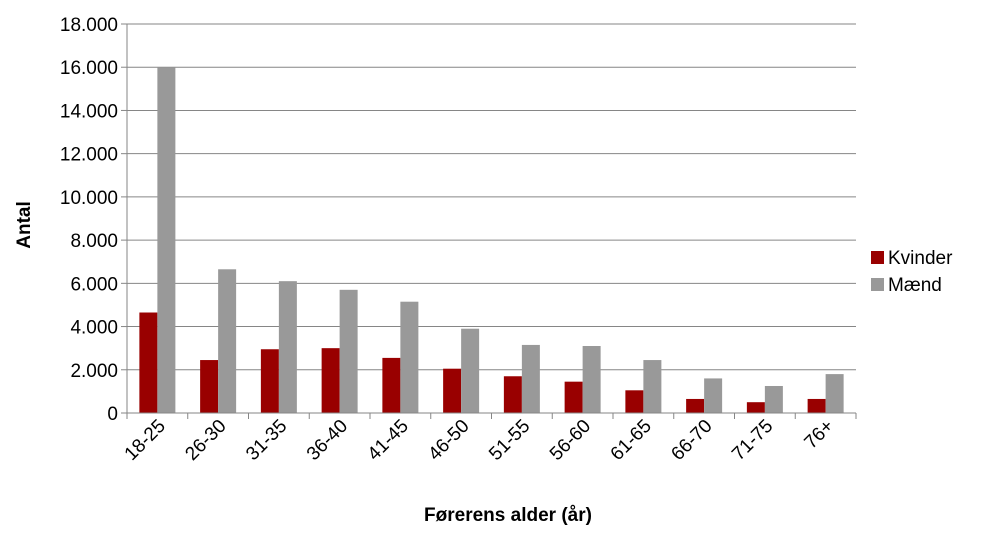  What do you see at coordinates (112, 414) in the screenshot?
I see `y-tick-label: 0` at bounding box center [112, 414].